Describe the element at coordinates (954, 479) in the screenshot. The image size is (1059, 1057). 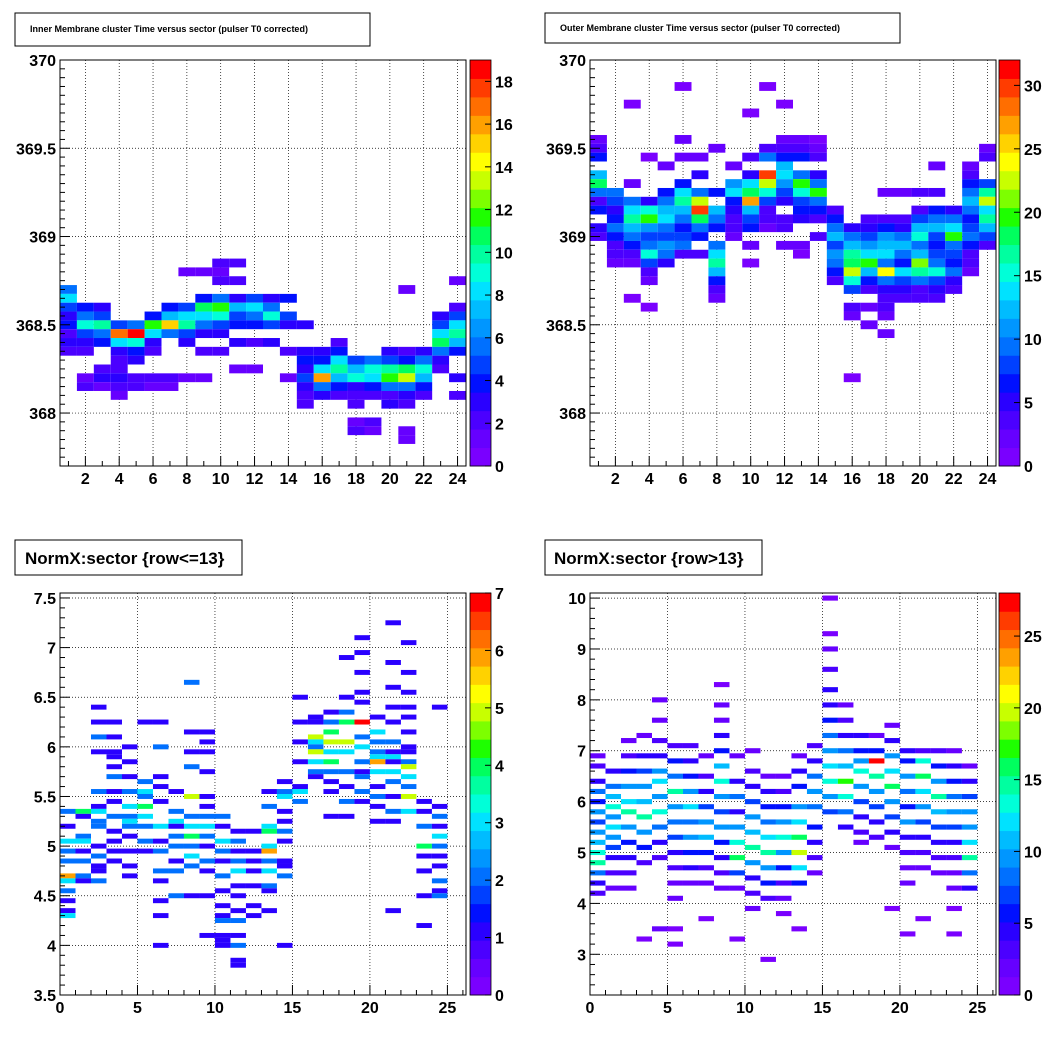
I see `x-tick-label: 22` at that location.